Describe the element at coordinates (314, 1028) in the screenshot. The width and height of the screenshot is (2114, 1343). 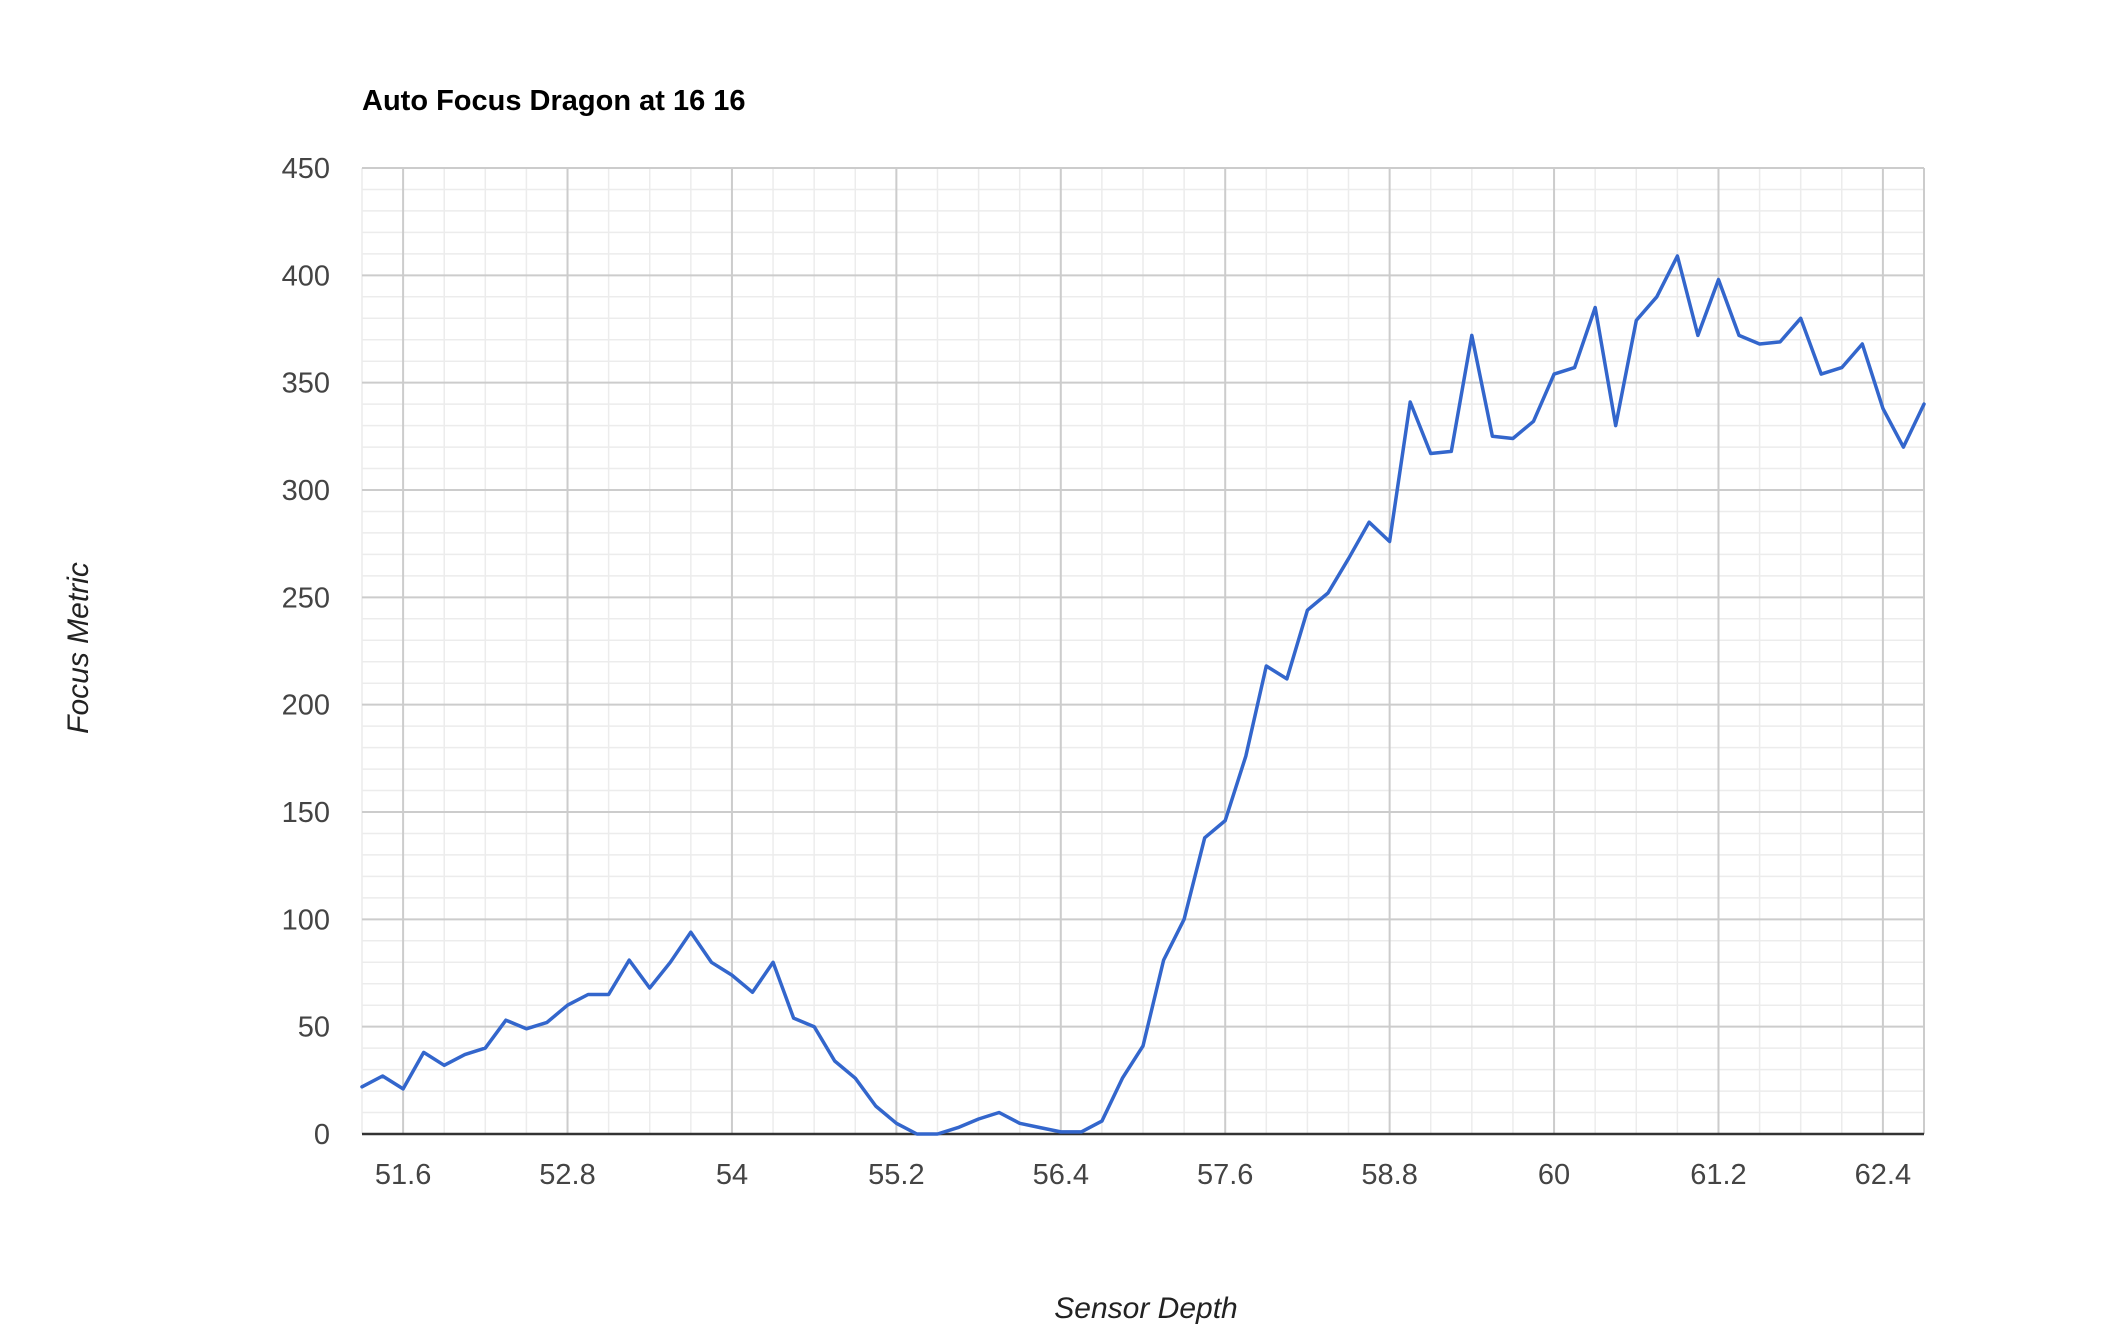
I see `y-tick-label: 50` at that location.